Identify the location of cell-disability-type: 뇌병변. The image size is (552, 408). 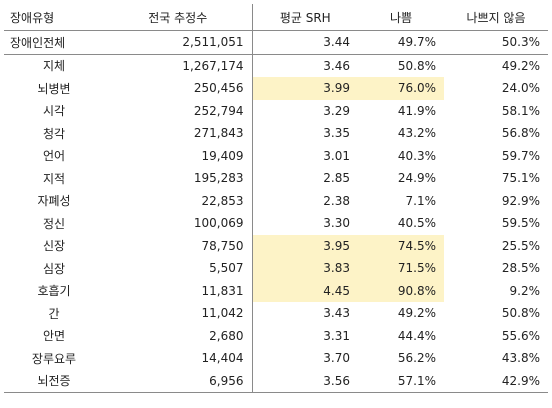
(54, 88).